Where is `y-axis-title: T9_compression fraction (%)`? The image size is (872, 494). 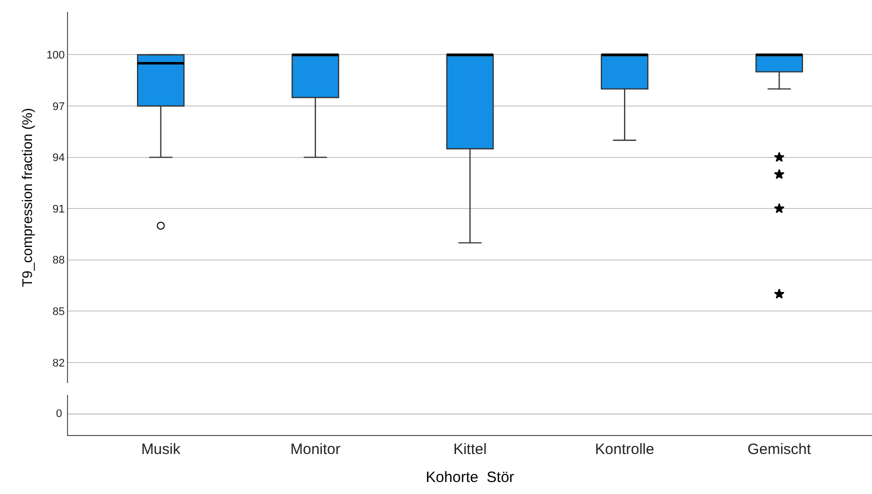
y-axis-title: T9_compression fraction (%) is located at coordinates (27, 197).